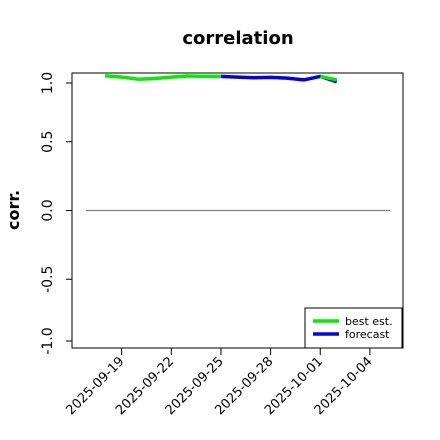  Describe the element at coordinates (328, 78) in the screenshot. I see `series-line-extra` at that location.